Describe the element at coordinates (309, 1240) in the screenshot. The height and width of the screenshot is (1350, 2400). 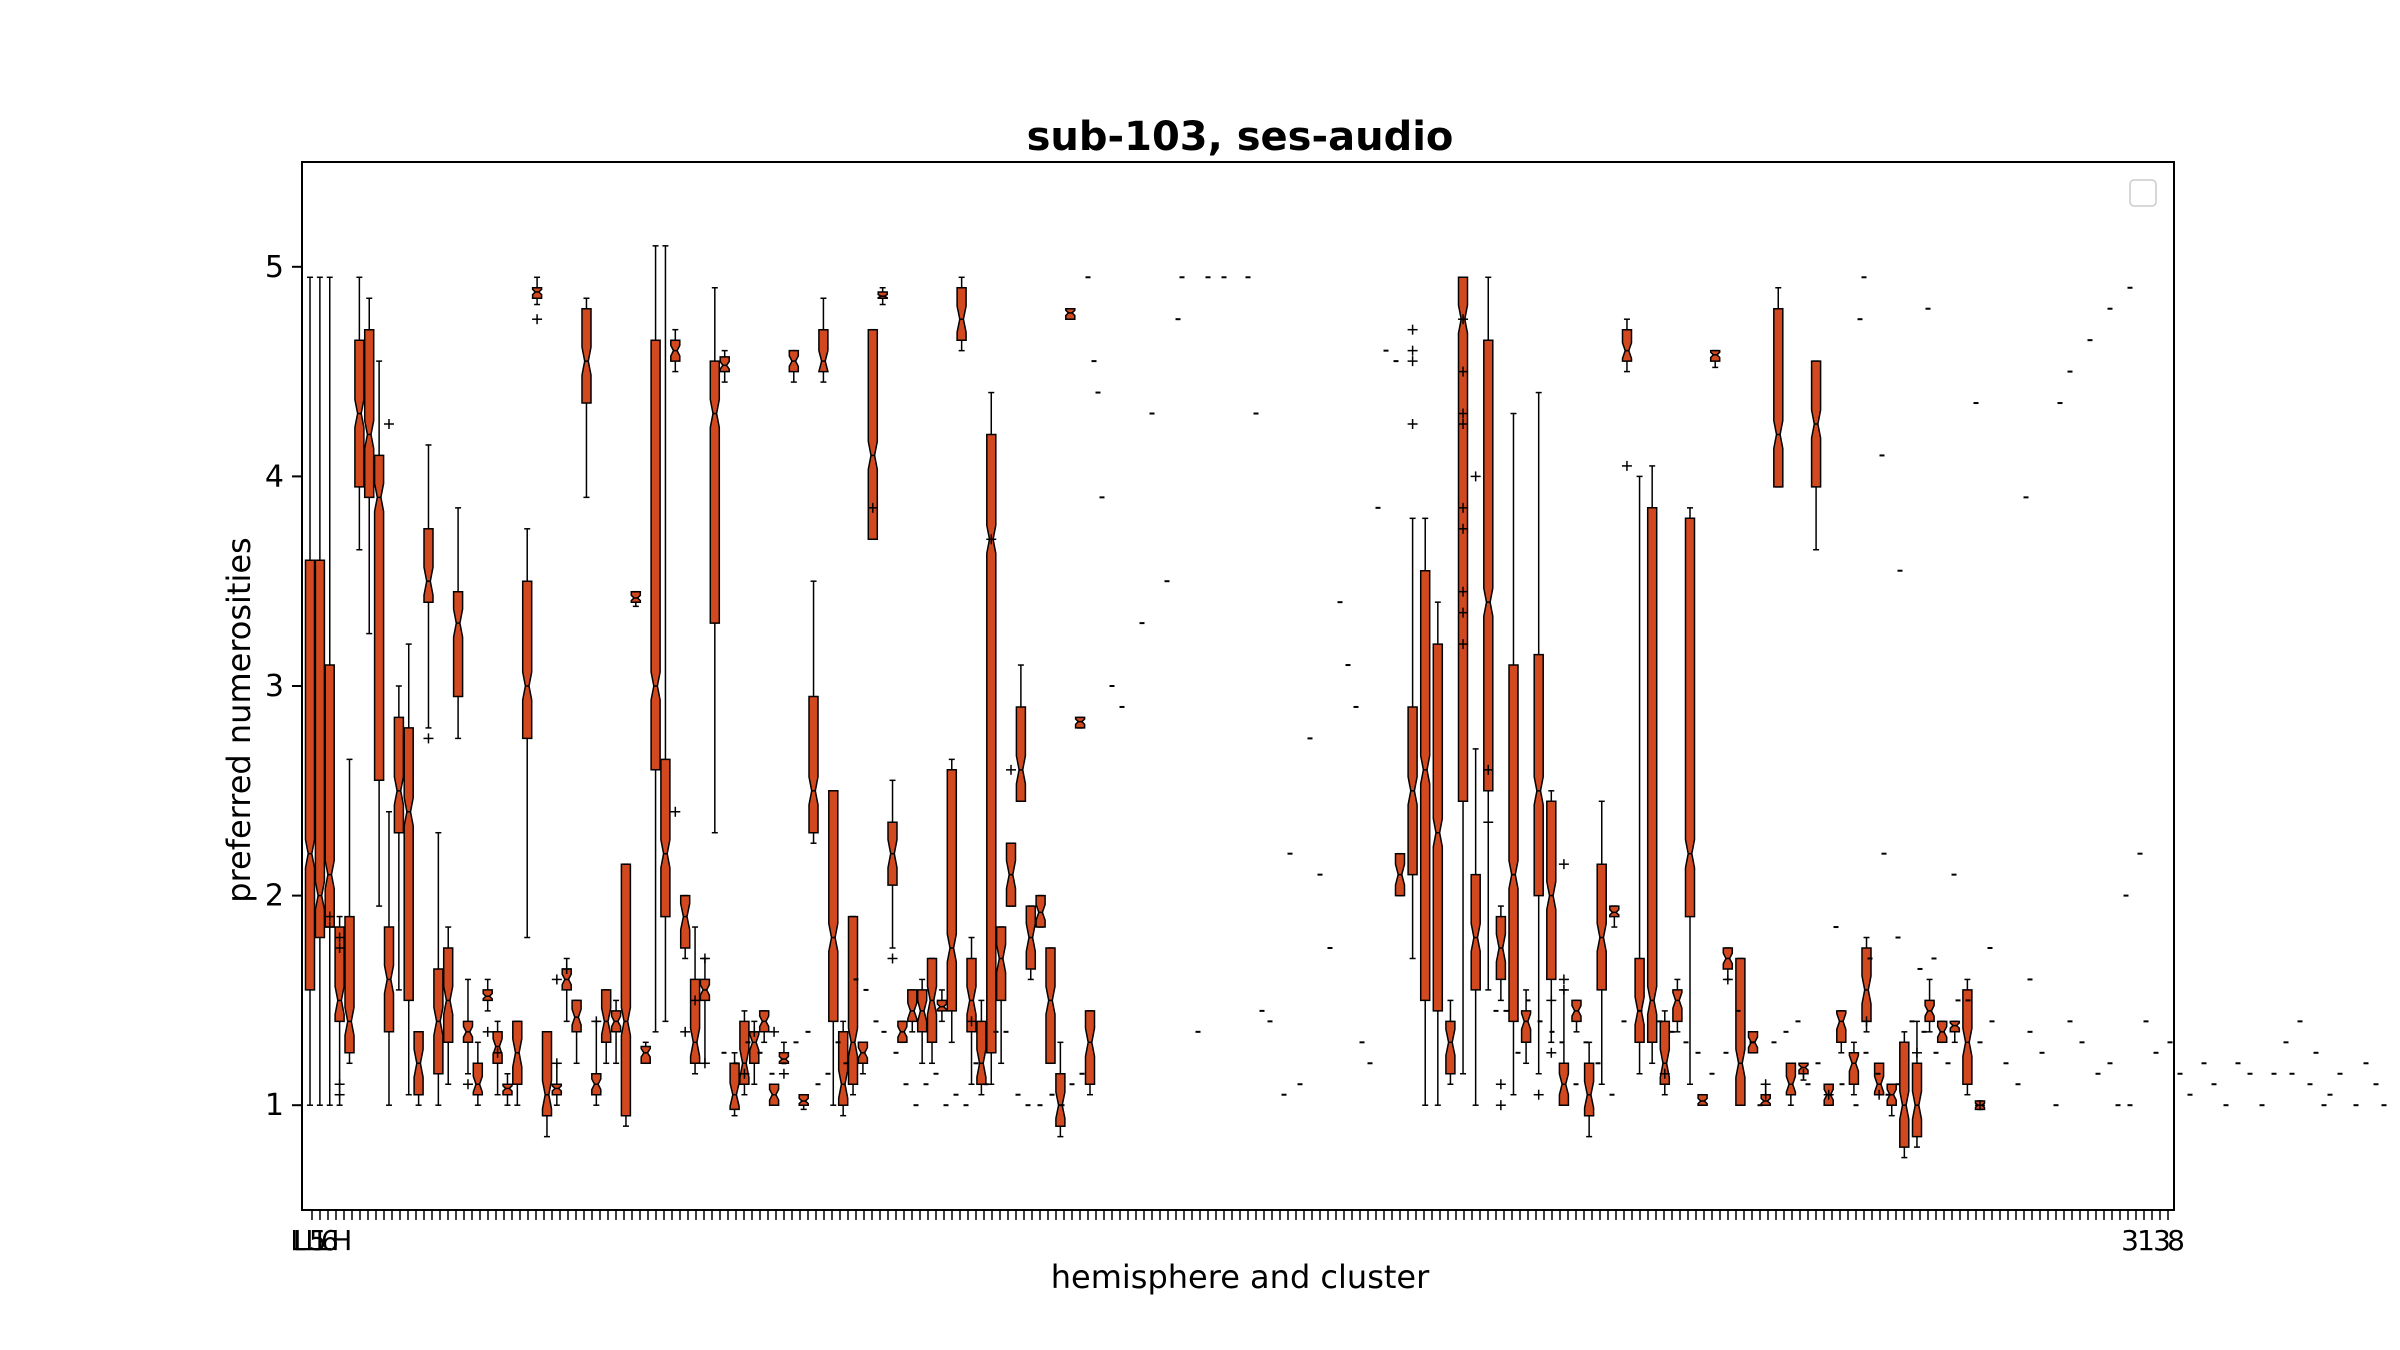
I see `x-tick-label: L5` at that location.